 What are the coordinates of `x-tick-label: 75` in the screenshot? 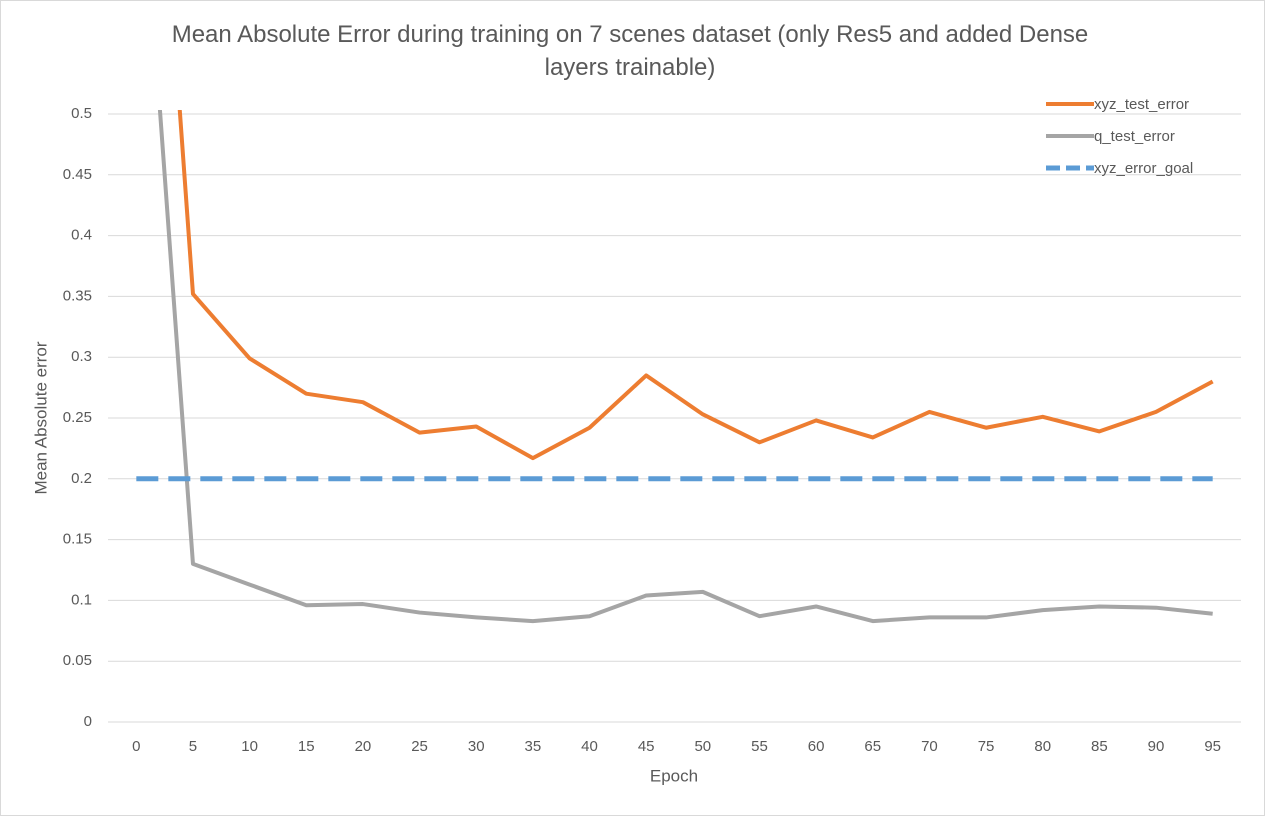 It's located at (986, 746).